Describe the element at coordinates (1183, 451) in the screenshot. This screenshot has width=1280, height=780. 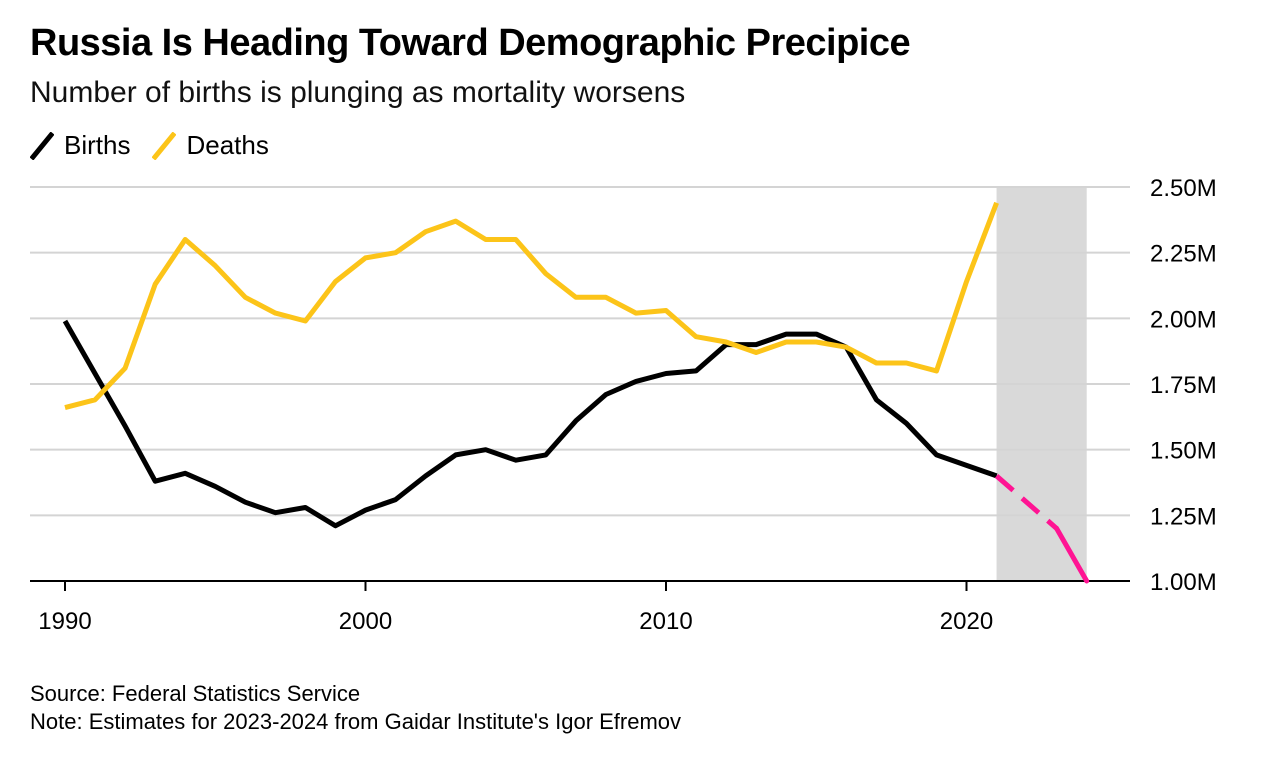
I see `y-tick-label: 1.50M` at that location.